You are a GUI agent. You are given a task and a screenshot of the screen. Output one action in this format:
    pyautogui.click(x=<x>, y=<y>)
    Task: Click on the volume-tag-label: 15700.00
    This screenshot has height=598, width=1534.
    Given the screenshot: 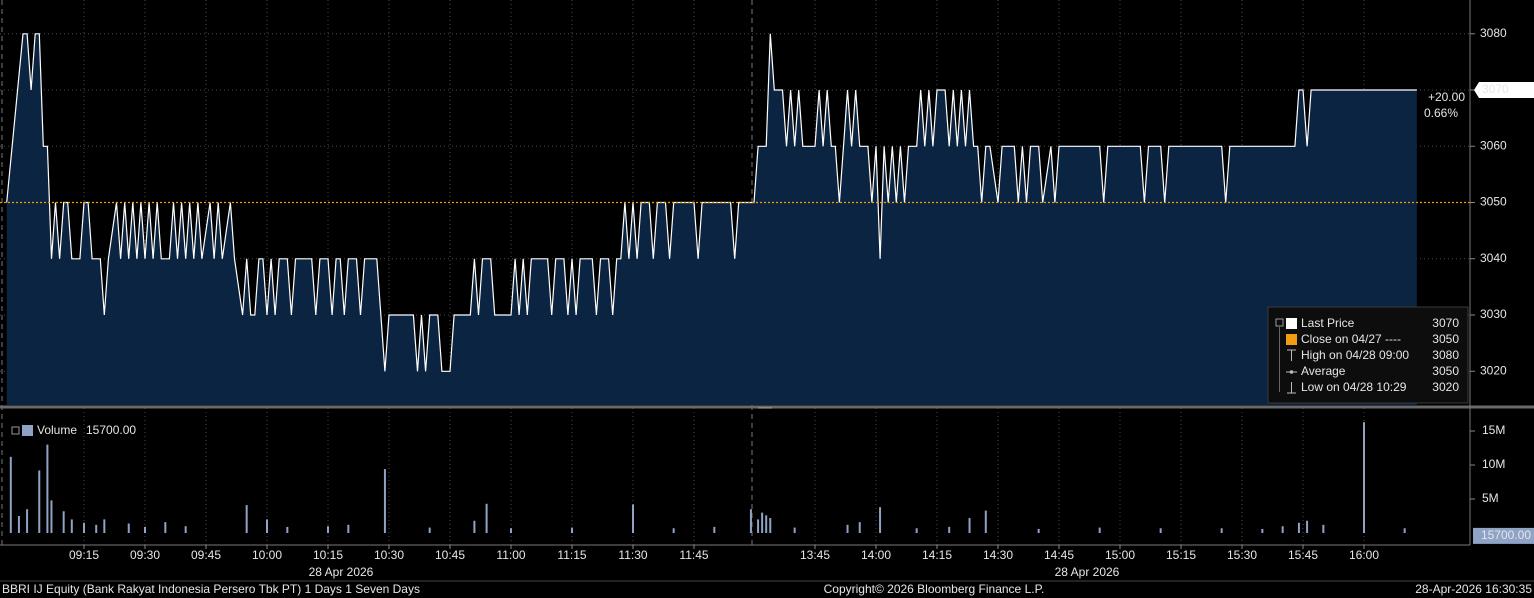 What is the action you would take?
    pyautogui.click(x=1506, y=535)
    